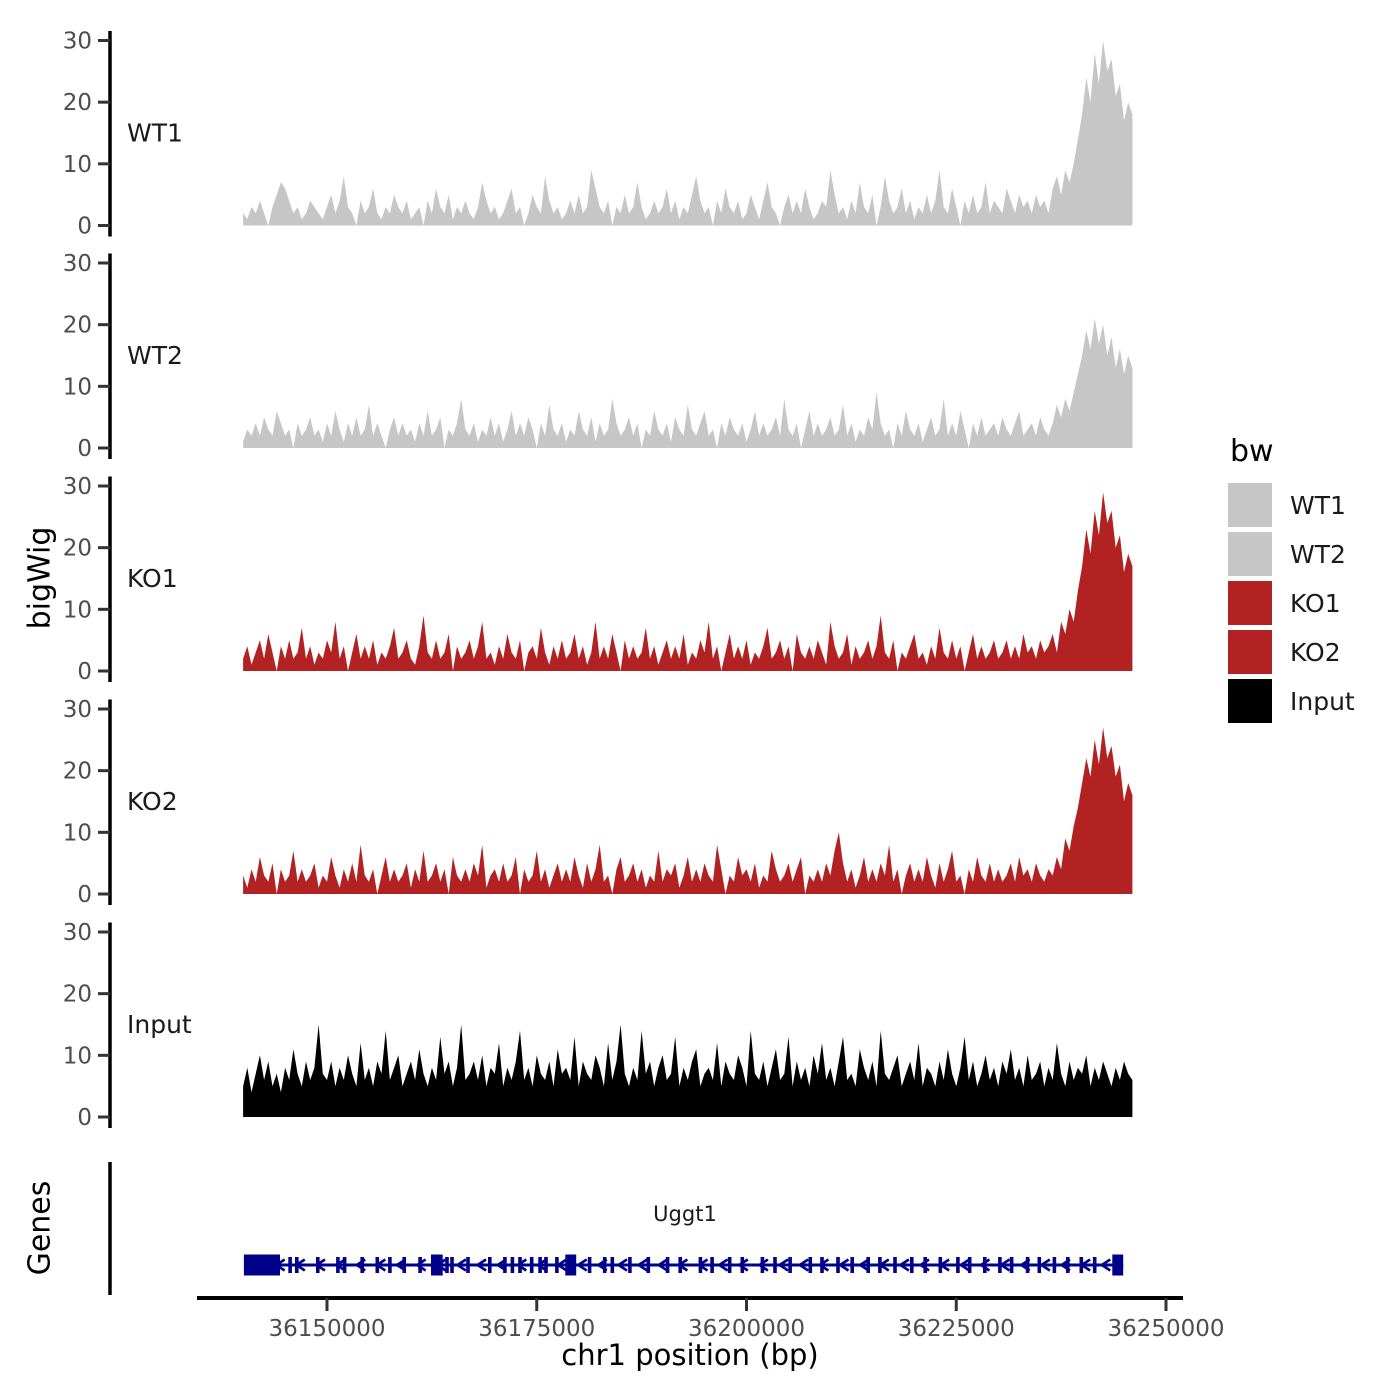 The height and width of the screenshot is (1400, 1400). I want to click on legend-swatch-ko1, so click(1250, 603).